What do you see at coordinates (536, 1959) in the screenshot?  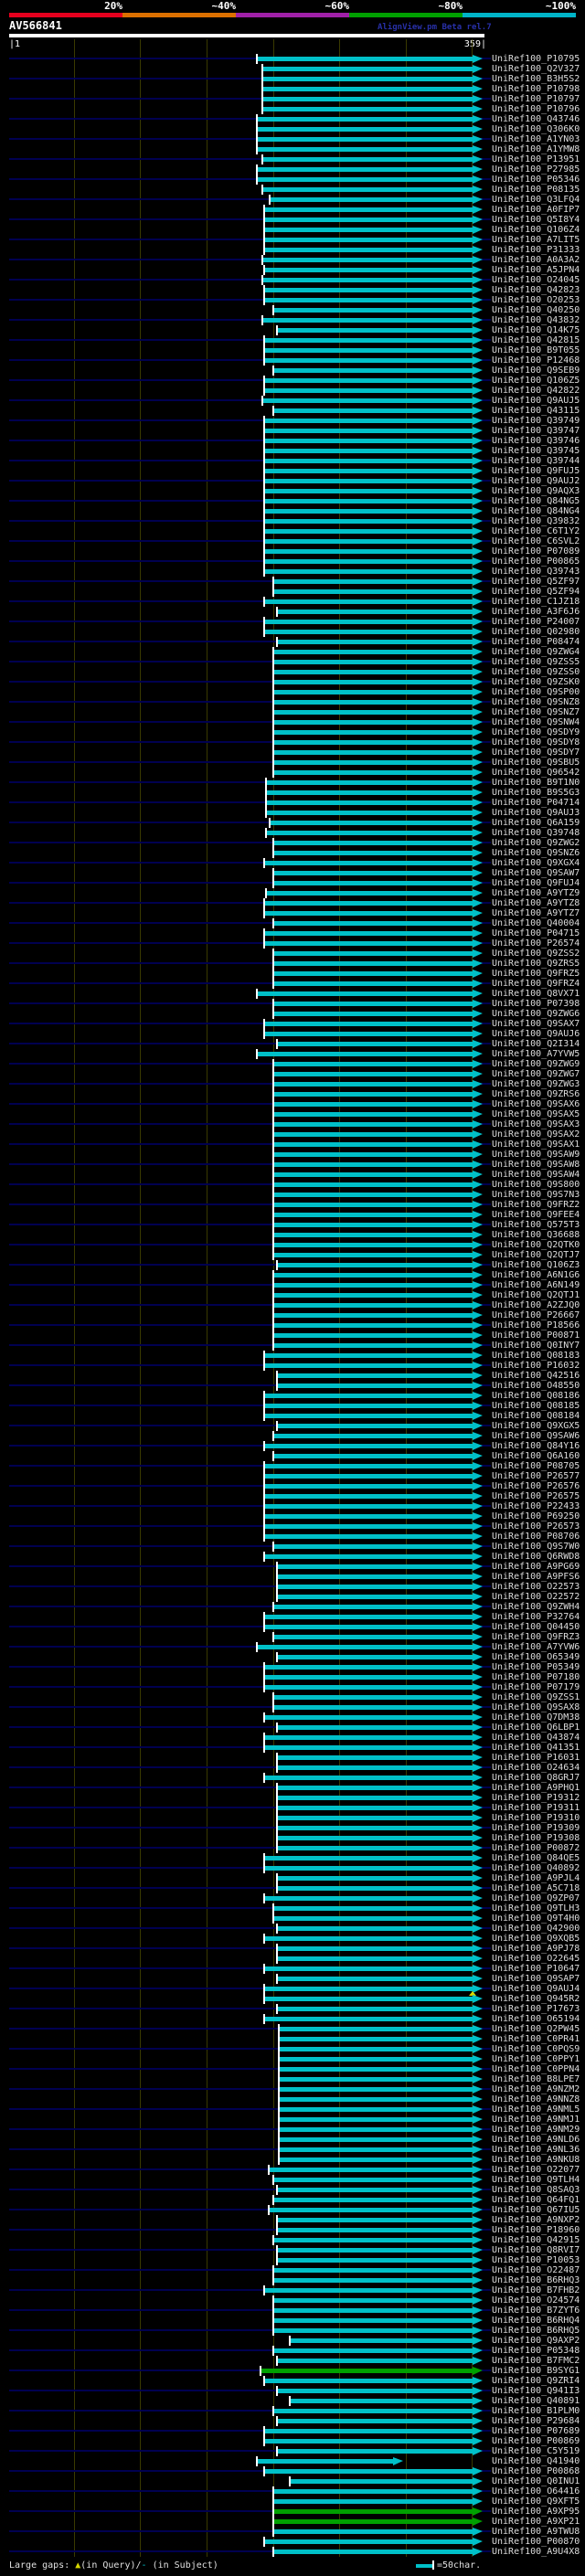 I see `subject-label: UniRef100_O22645` at bounding box center [536, 1959].